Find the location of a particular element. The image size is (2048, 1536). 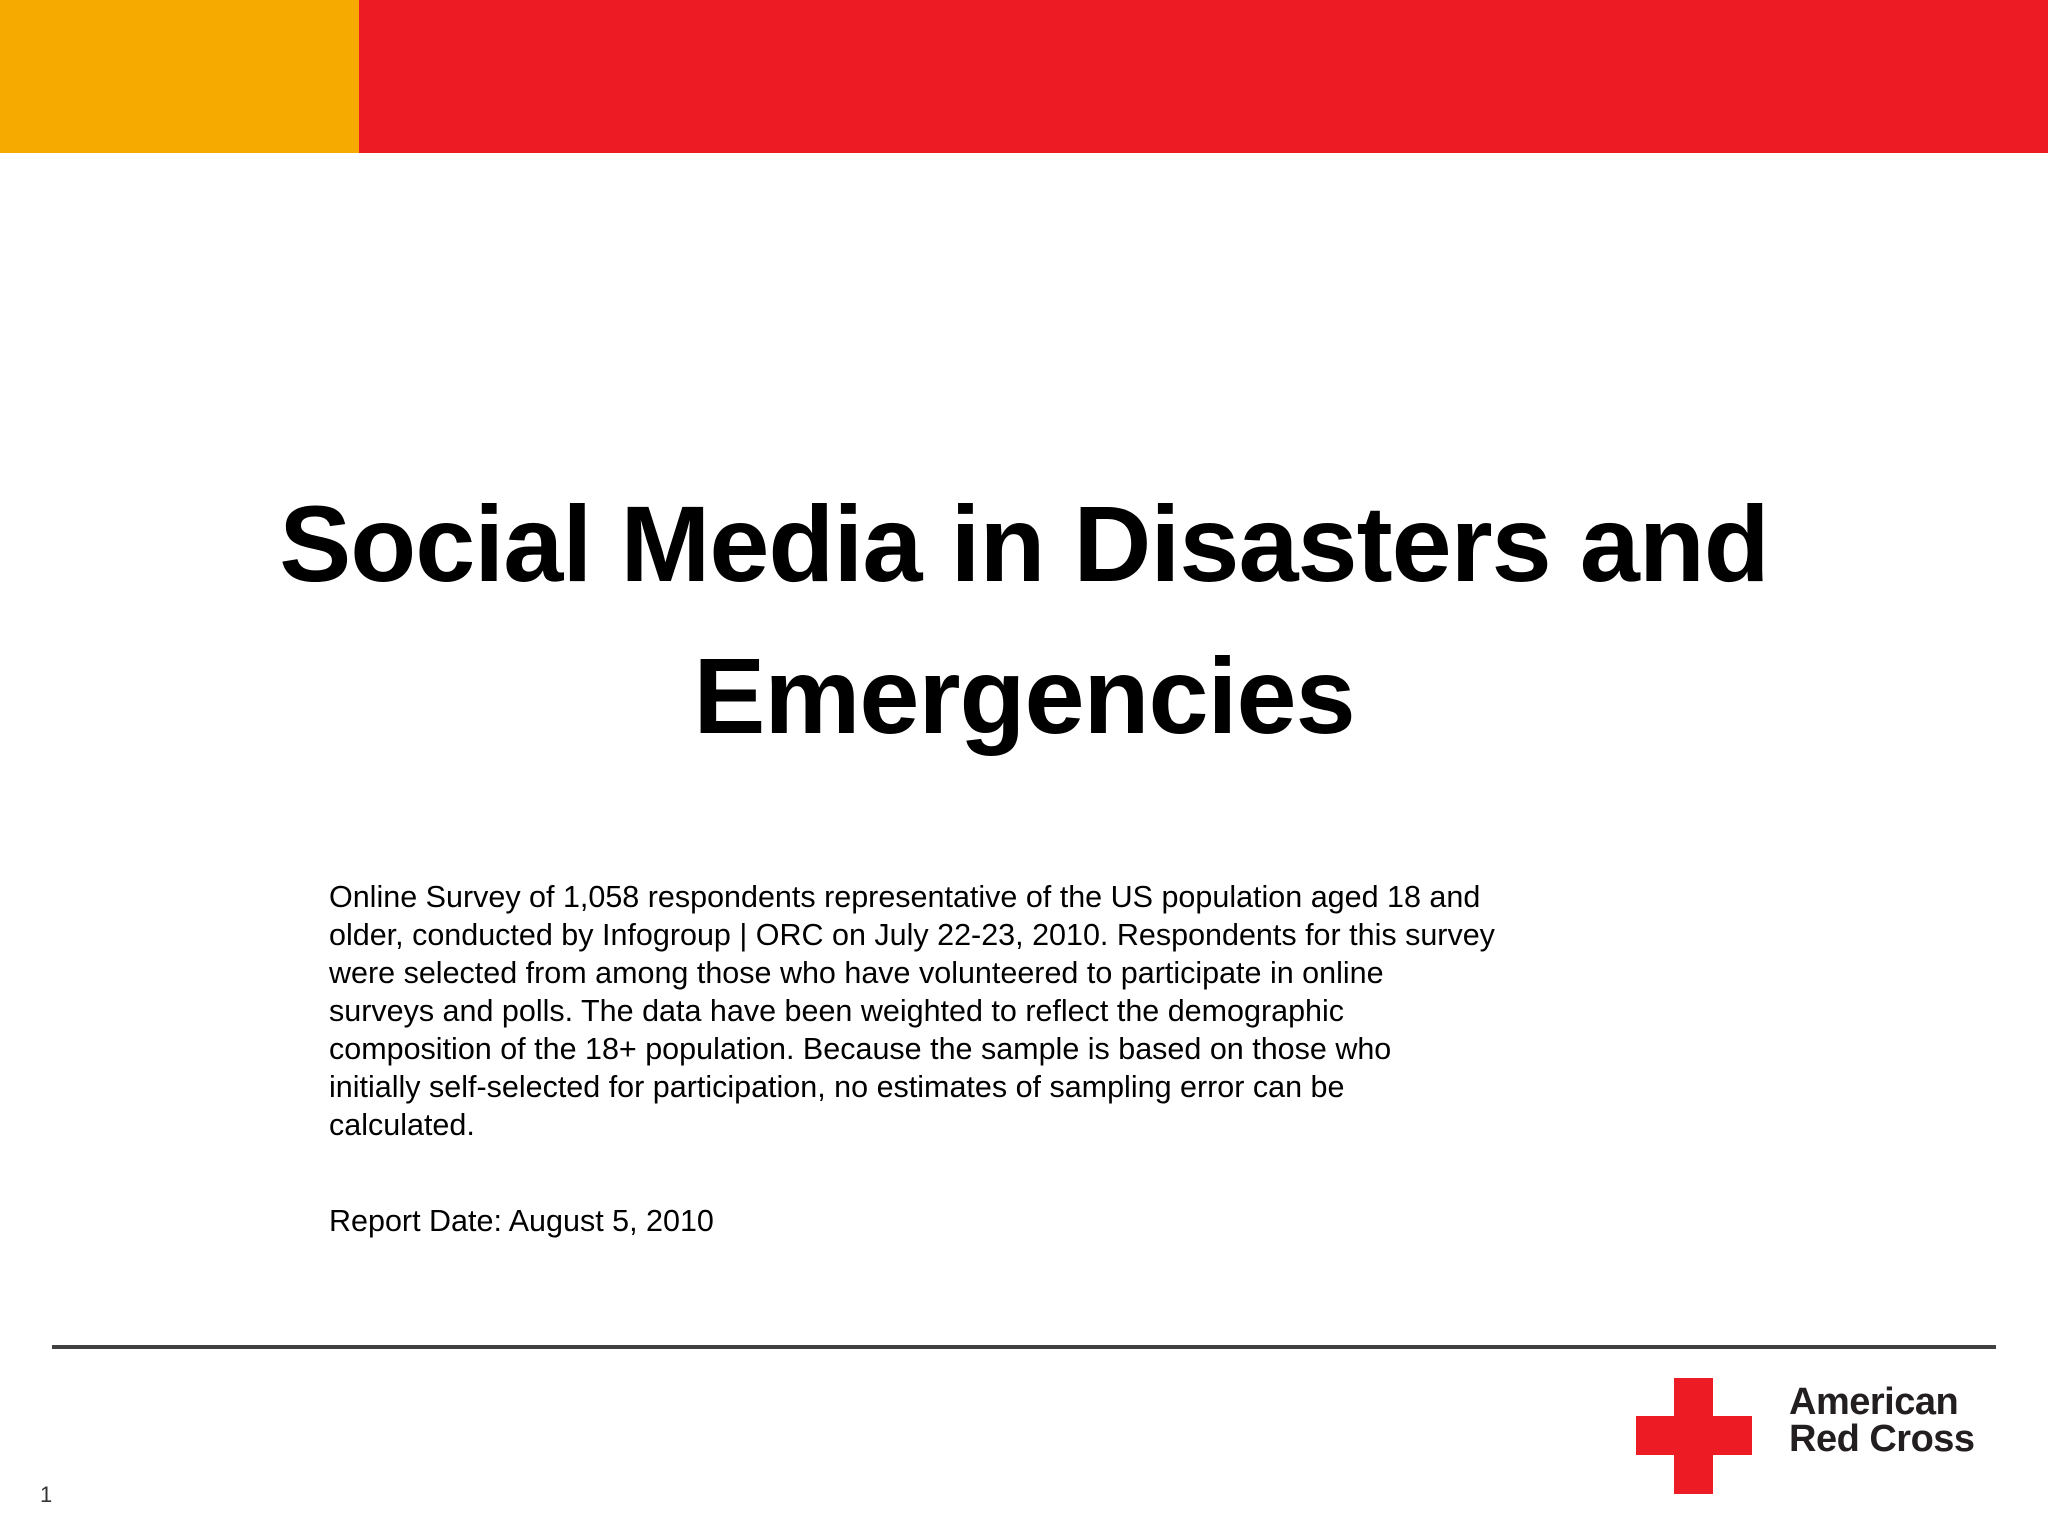

report-date: Report Date: August 5, 2010 is located at coordinates (521, 1221).